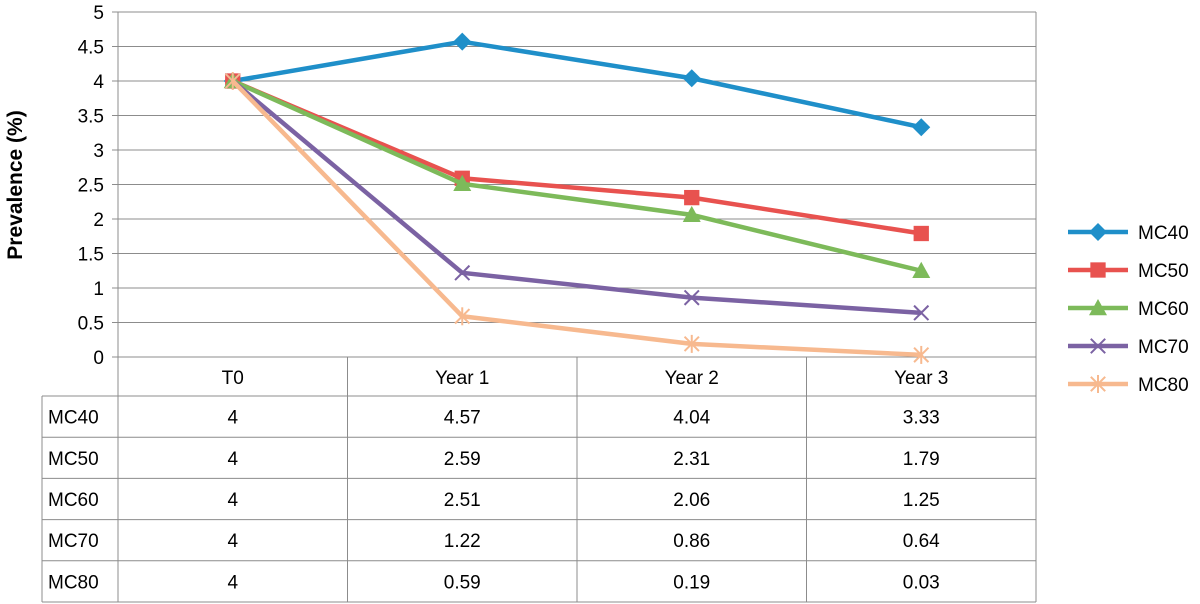  What do you see at coordinates (91, 324) in the screenshot?
I see `y-tick-label: 0.5` at bounding box center [91, 324].